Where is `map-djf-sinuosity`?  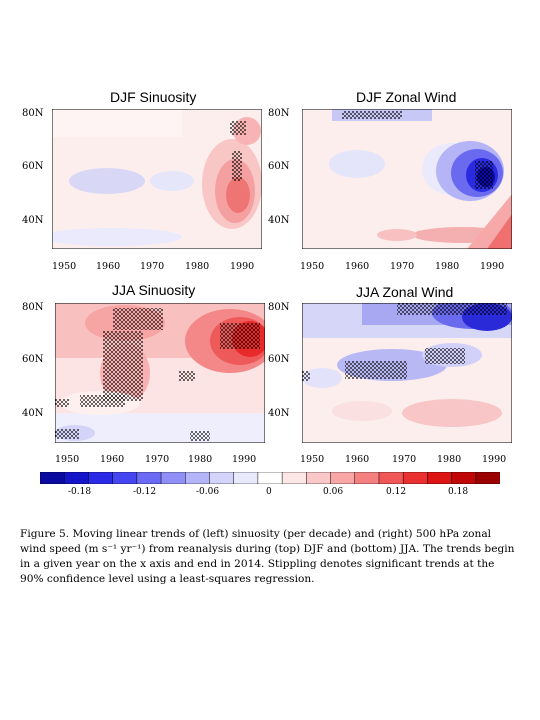
map-djf-sinuosity is located at coordinates (157, 179).